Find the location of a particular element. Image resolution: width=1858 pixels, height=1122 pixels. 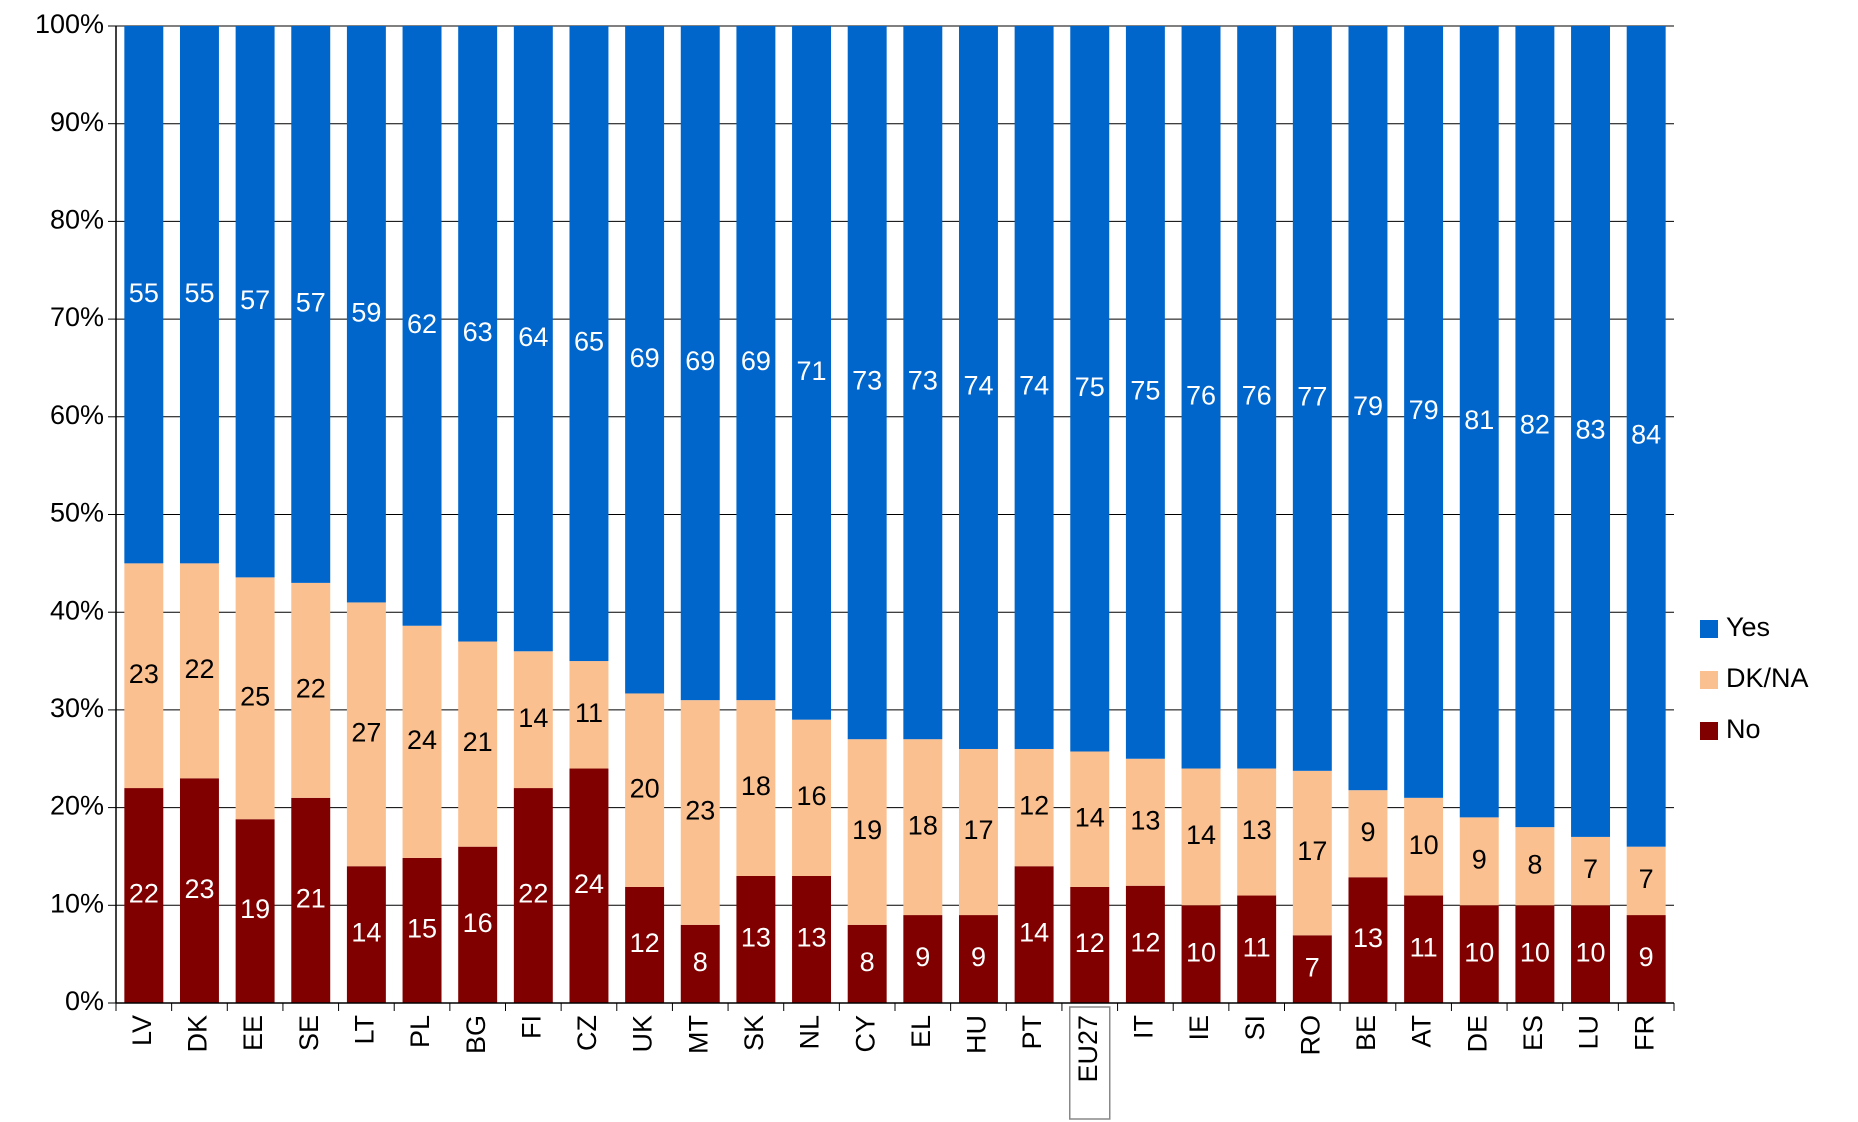

x-tick-label: DE is located at coordinates (1477, 1034).